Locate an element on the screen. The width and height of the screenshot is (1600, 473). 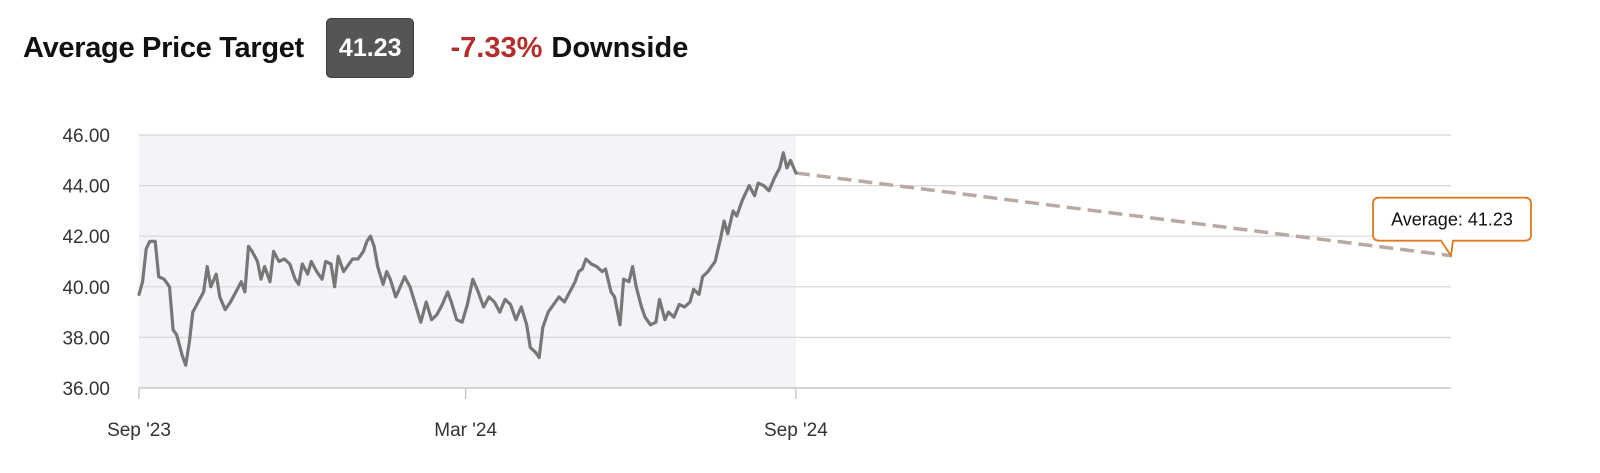
page-title: Average Price Target is located at coordinates (163, 47).